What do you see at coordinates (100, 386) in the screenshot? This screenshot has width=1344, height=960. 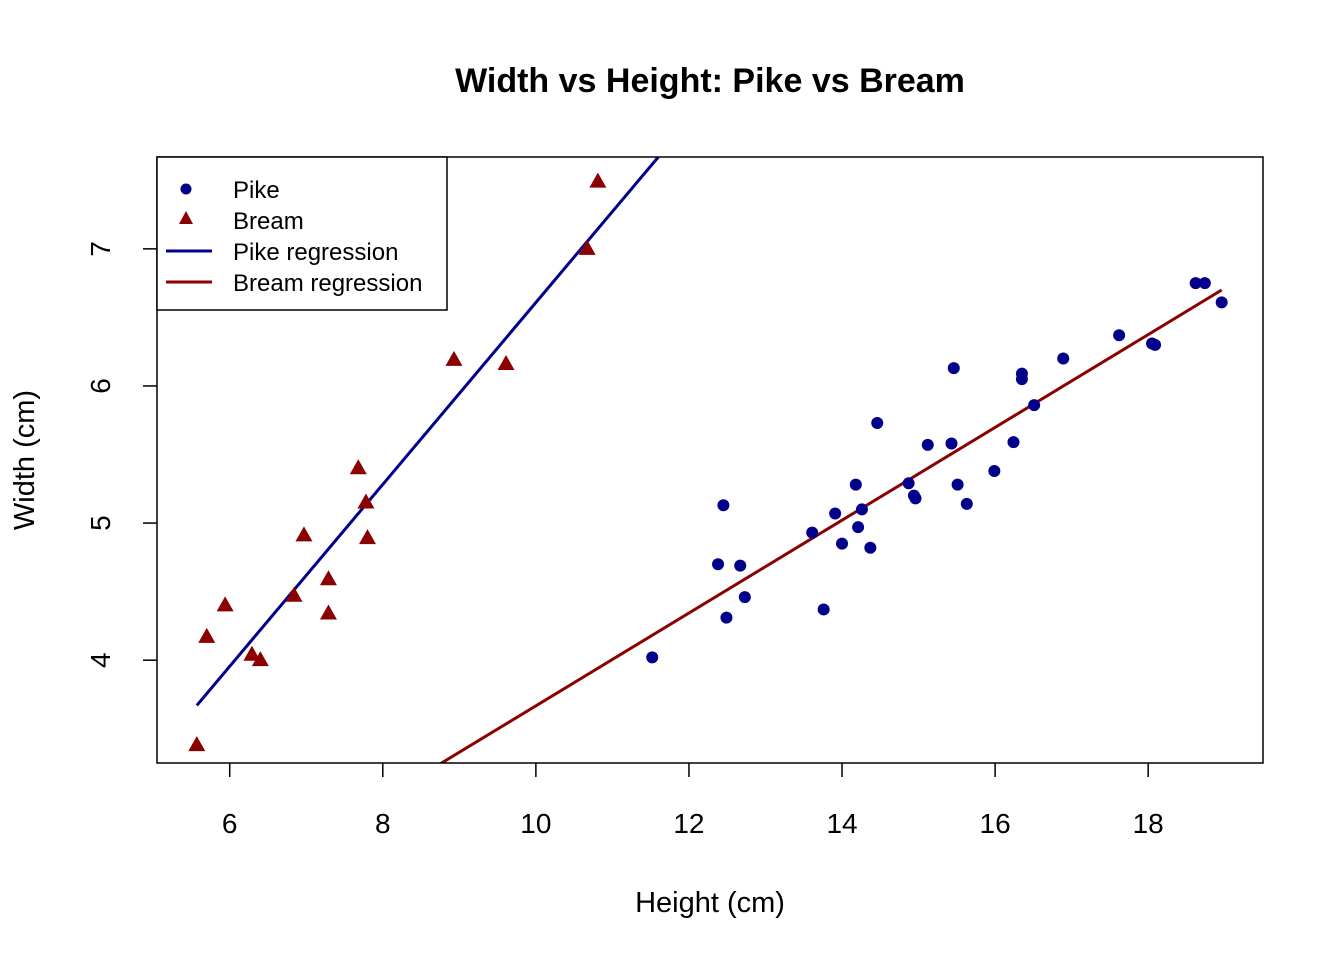 I see `y-tick-label: 6` at bounding box center [100, 386].